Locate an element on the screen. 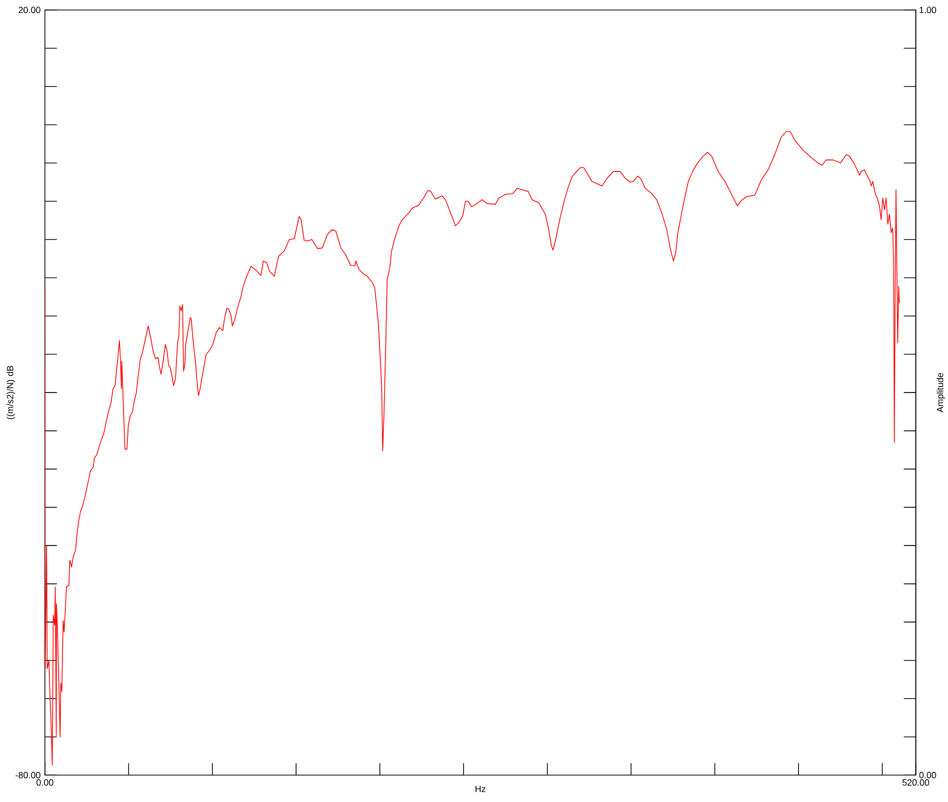  y-tick-label: -80.00 is located at coordinates (28, 775).